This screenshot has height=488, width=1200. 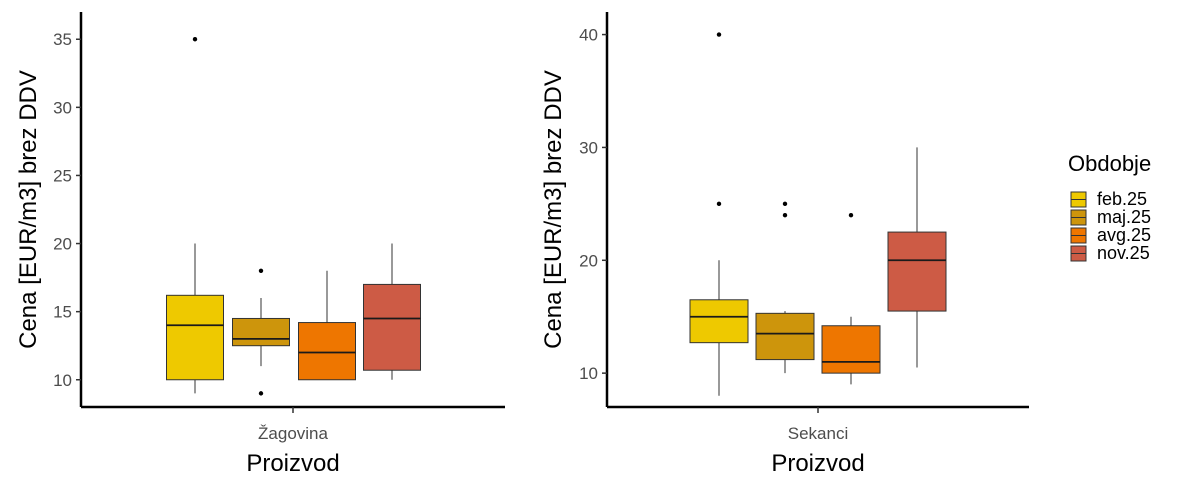 What do you see at coordinates (1124, 235) in the screenshot?
I see `legend-label: avg.25` at bounding box center [1124, 235].